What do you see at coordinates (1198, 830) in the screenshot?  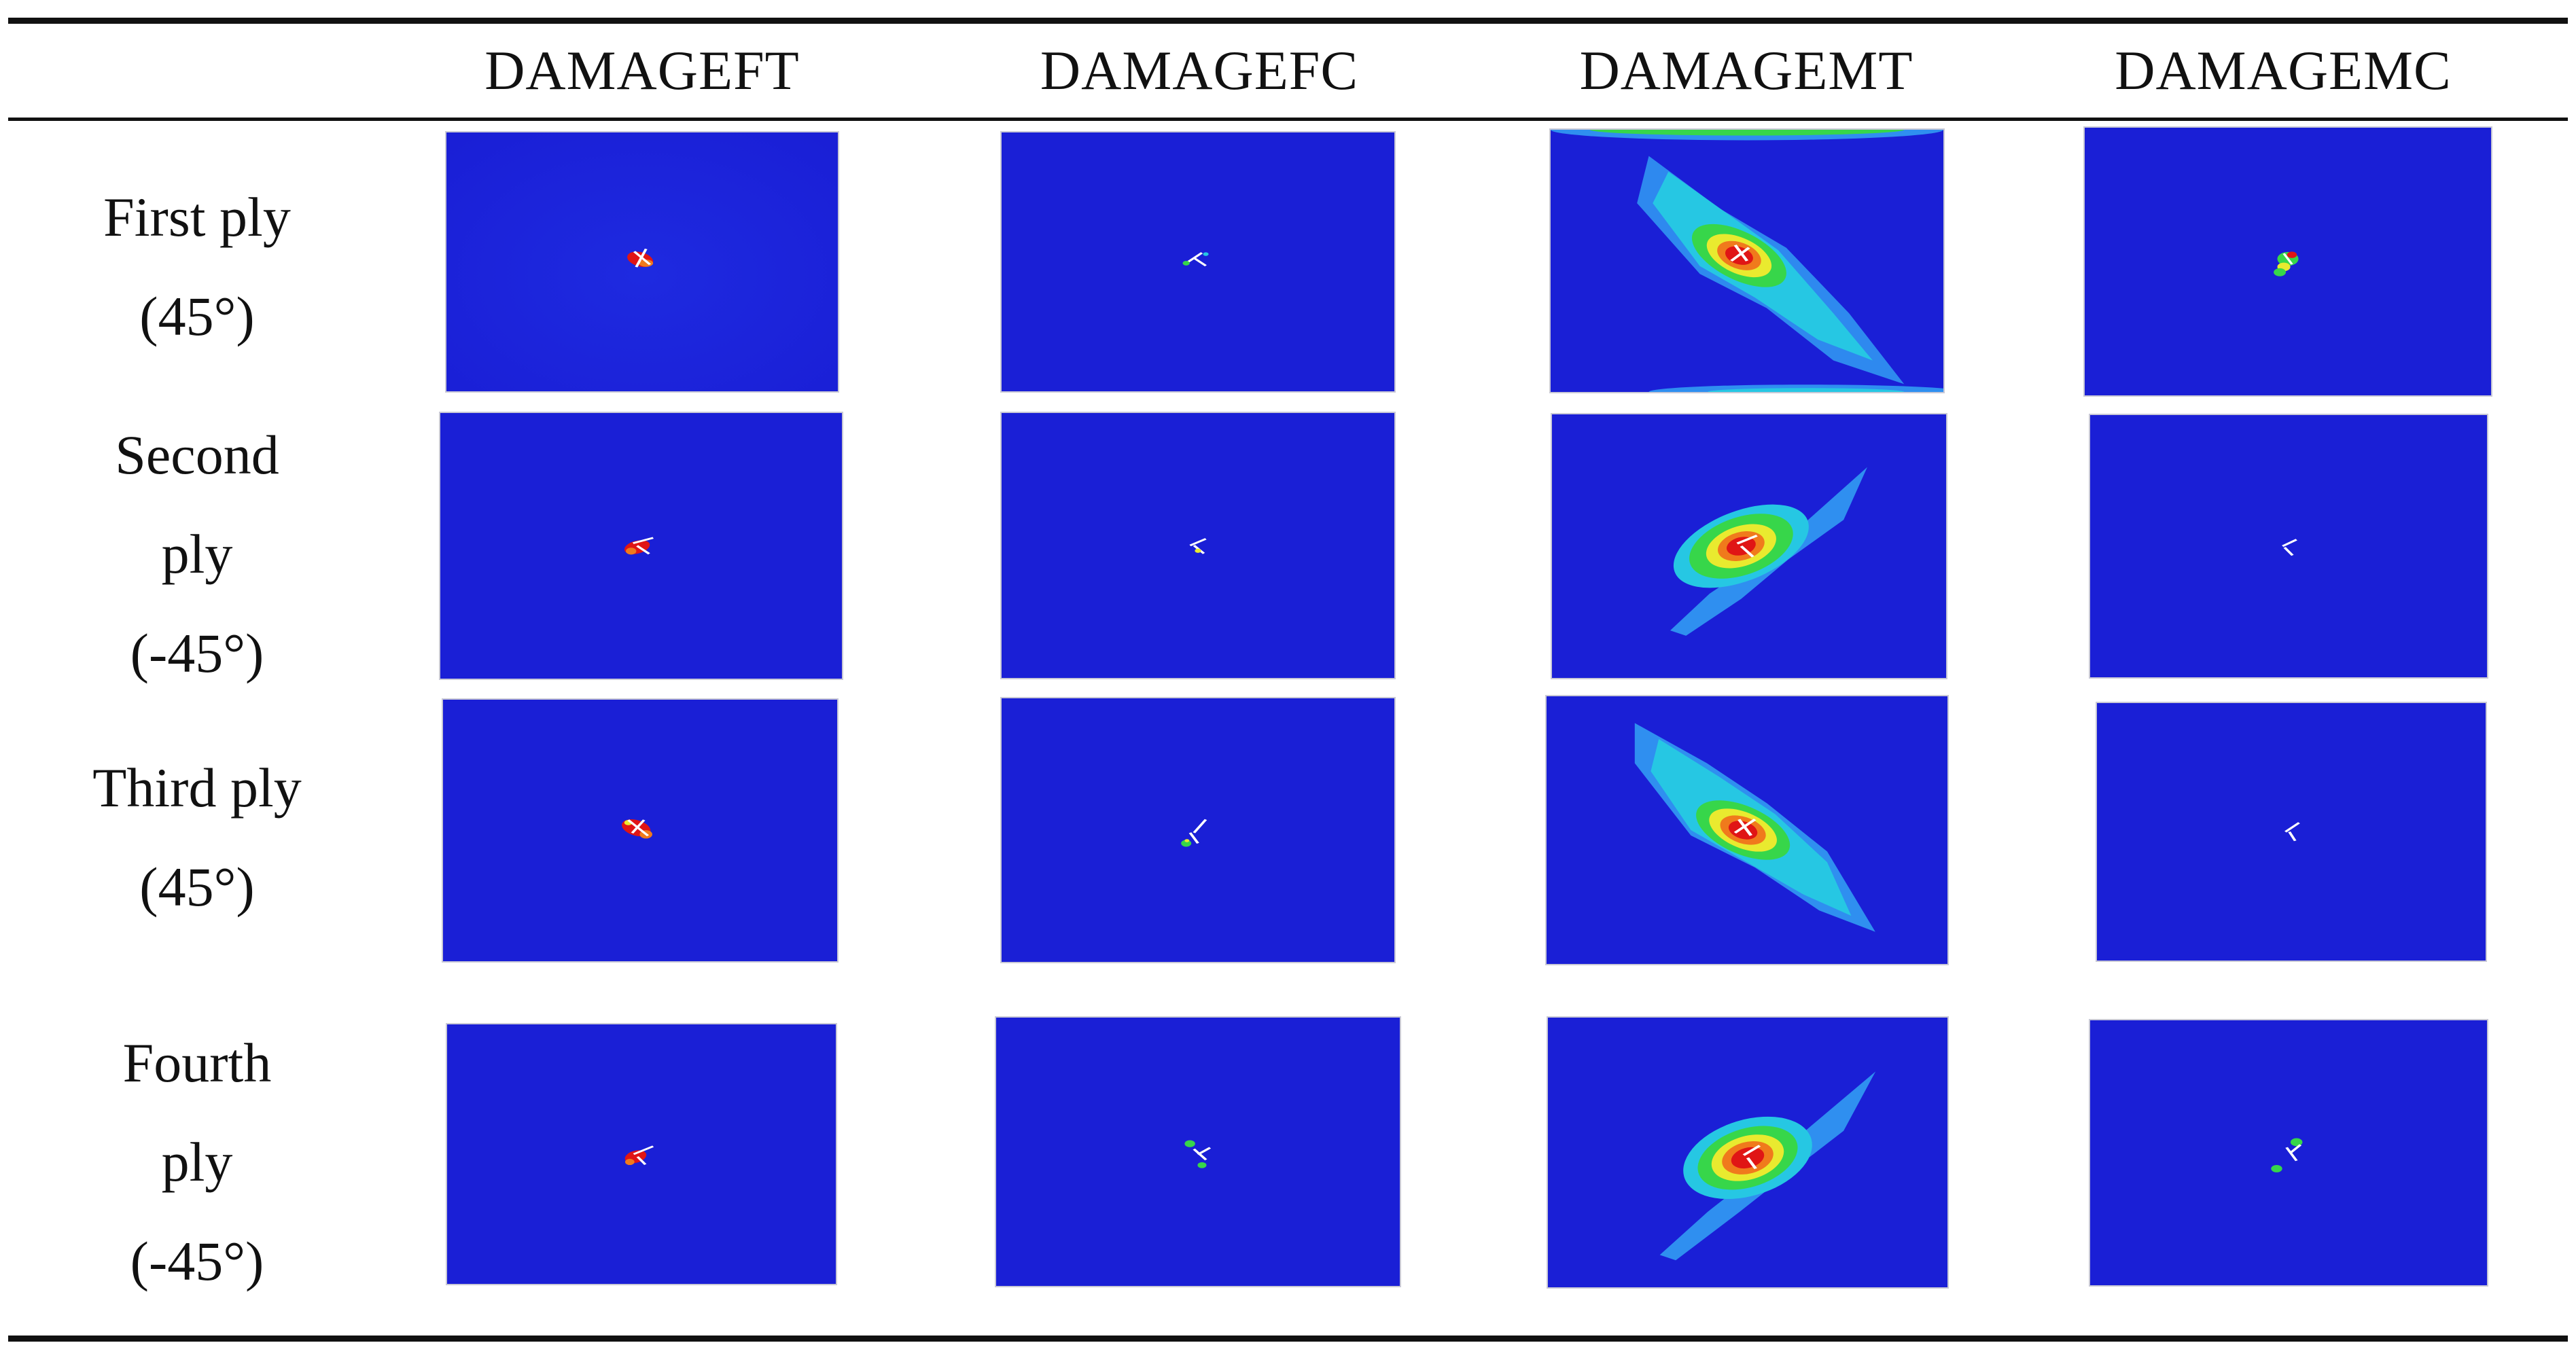 I see `contour-image-ply3-damagefc` at bounding box center [1198, 830].